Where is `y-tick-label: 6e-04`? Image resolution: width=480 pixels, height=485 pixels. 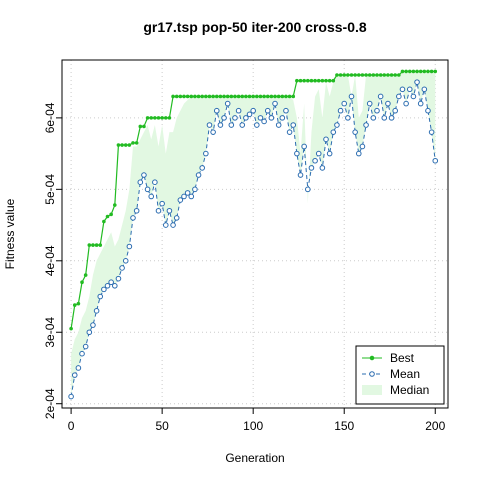 y-tick-label: 6e-04 is located at coordinates (50, 117).